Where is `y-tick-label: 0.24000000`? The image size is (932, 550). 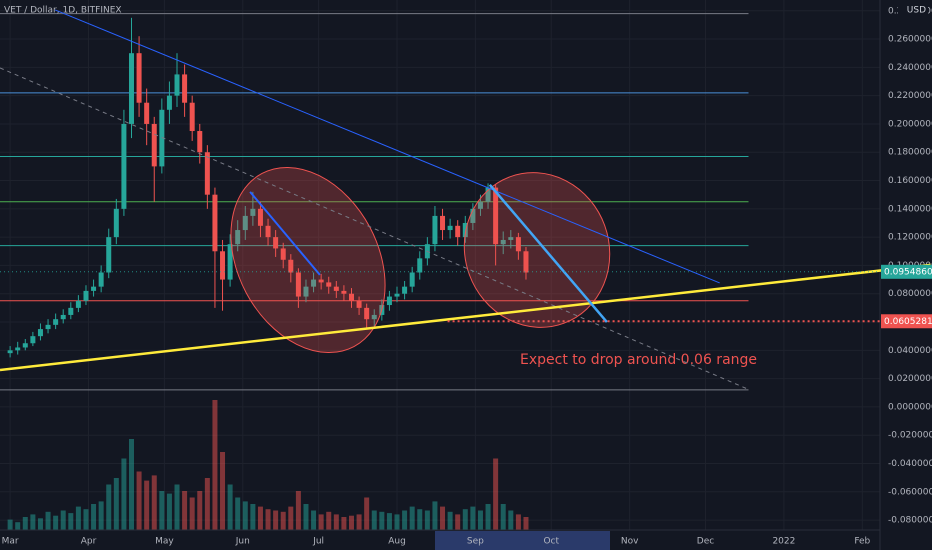
y-tick-label: 0.24000000 is located at coordinates (910, 68).